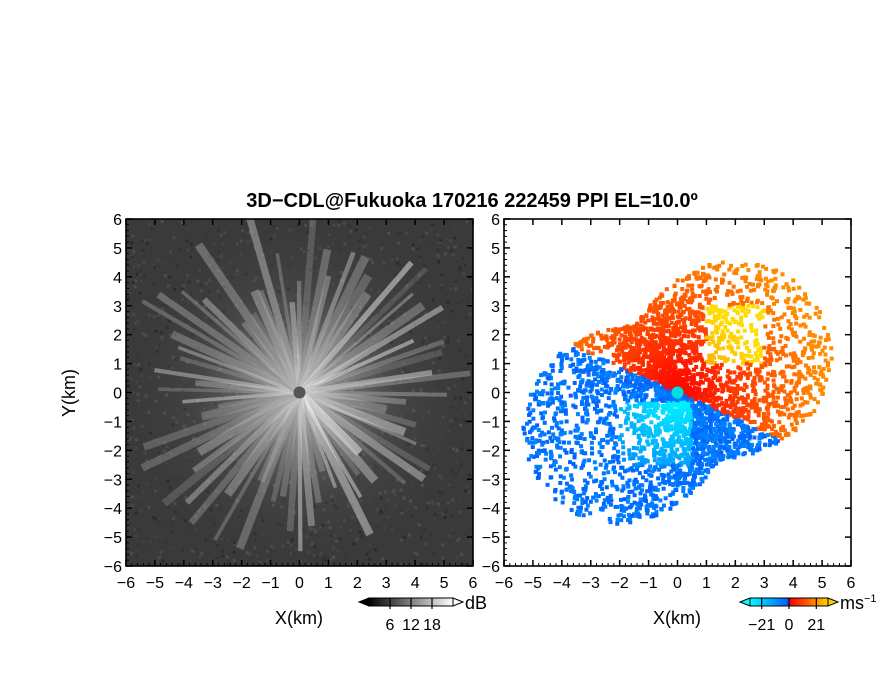 This screenshot has height=680, width=880. Describe the element at coordinates (117, 365) in the screenshot. I see `y-tick-label: 1` at that location.